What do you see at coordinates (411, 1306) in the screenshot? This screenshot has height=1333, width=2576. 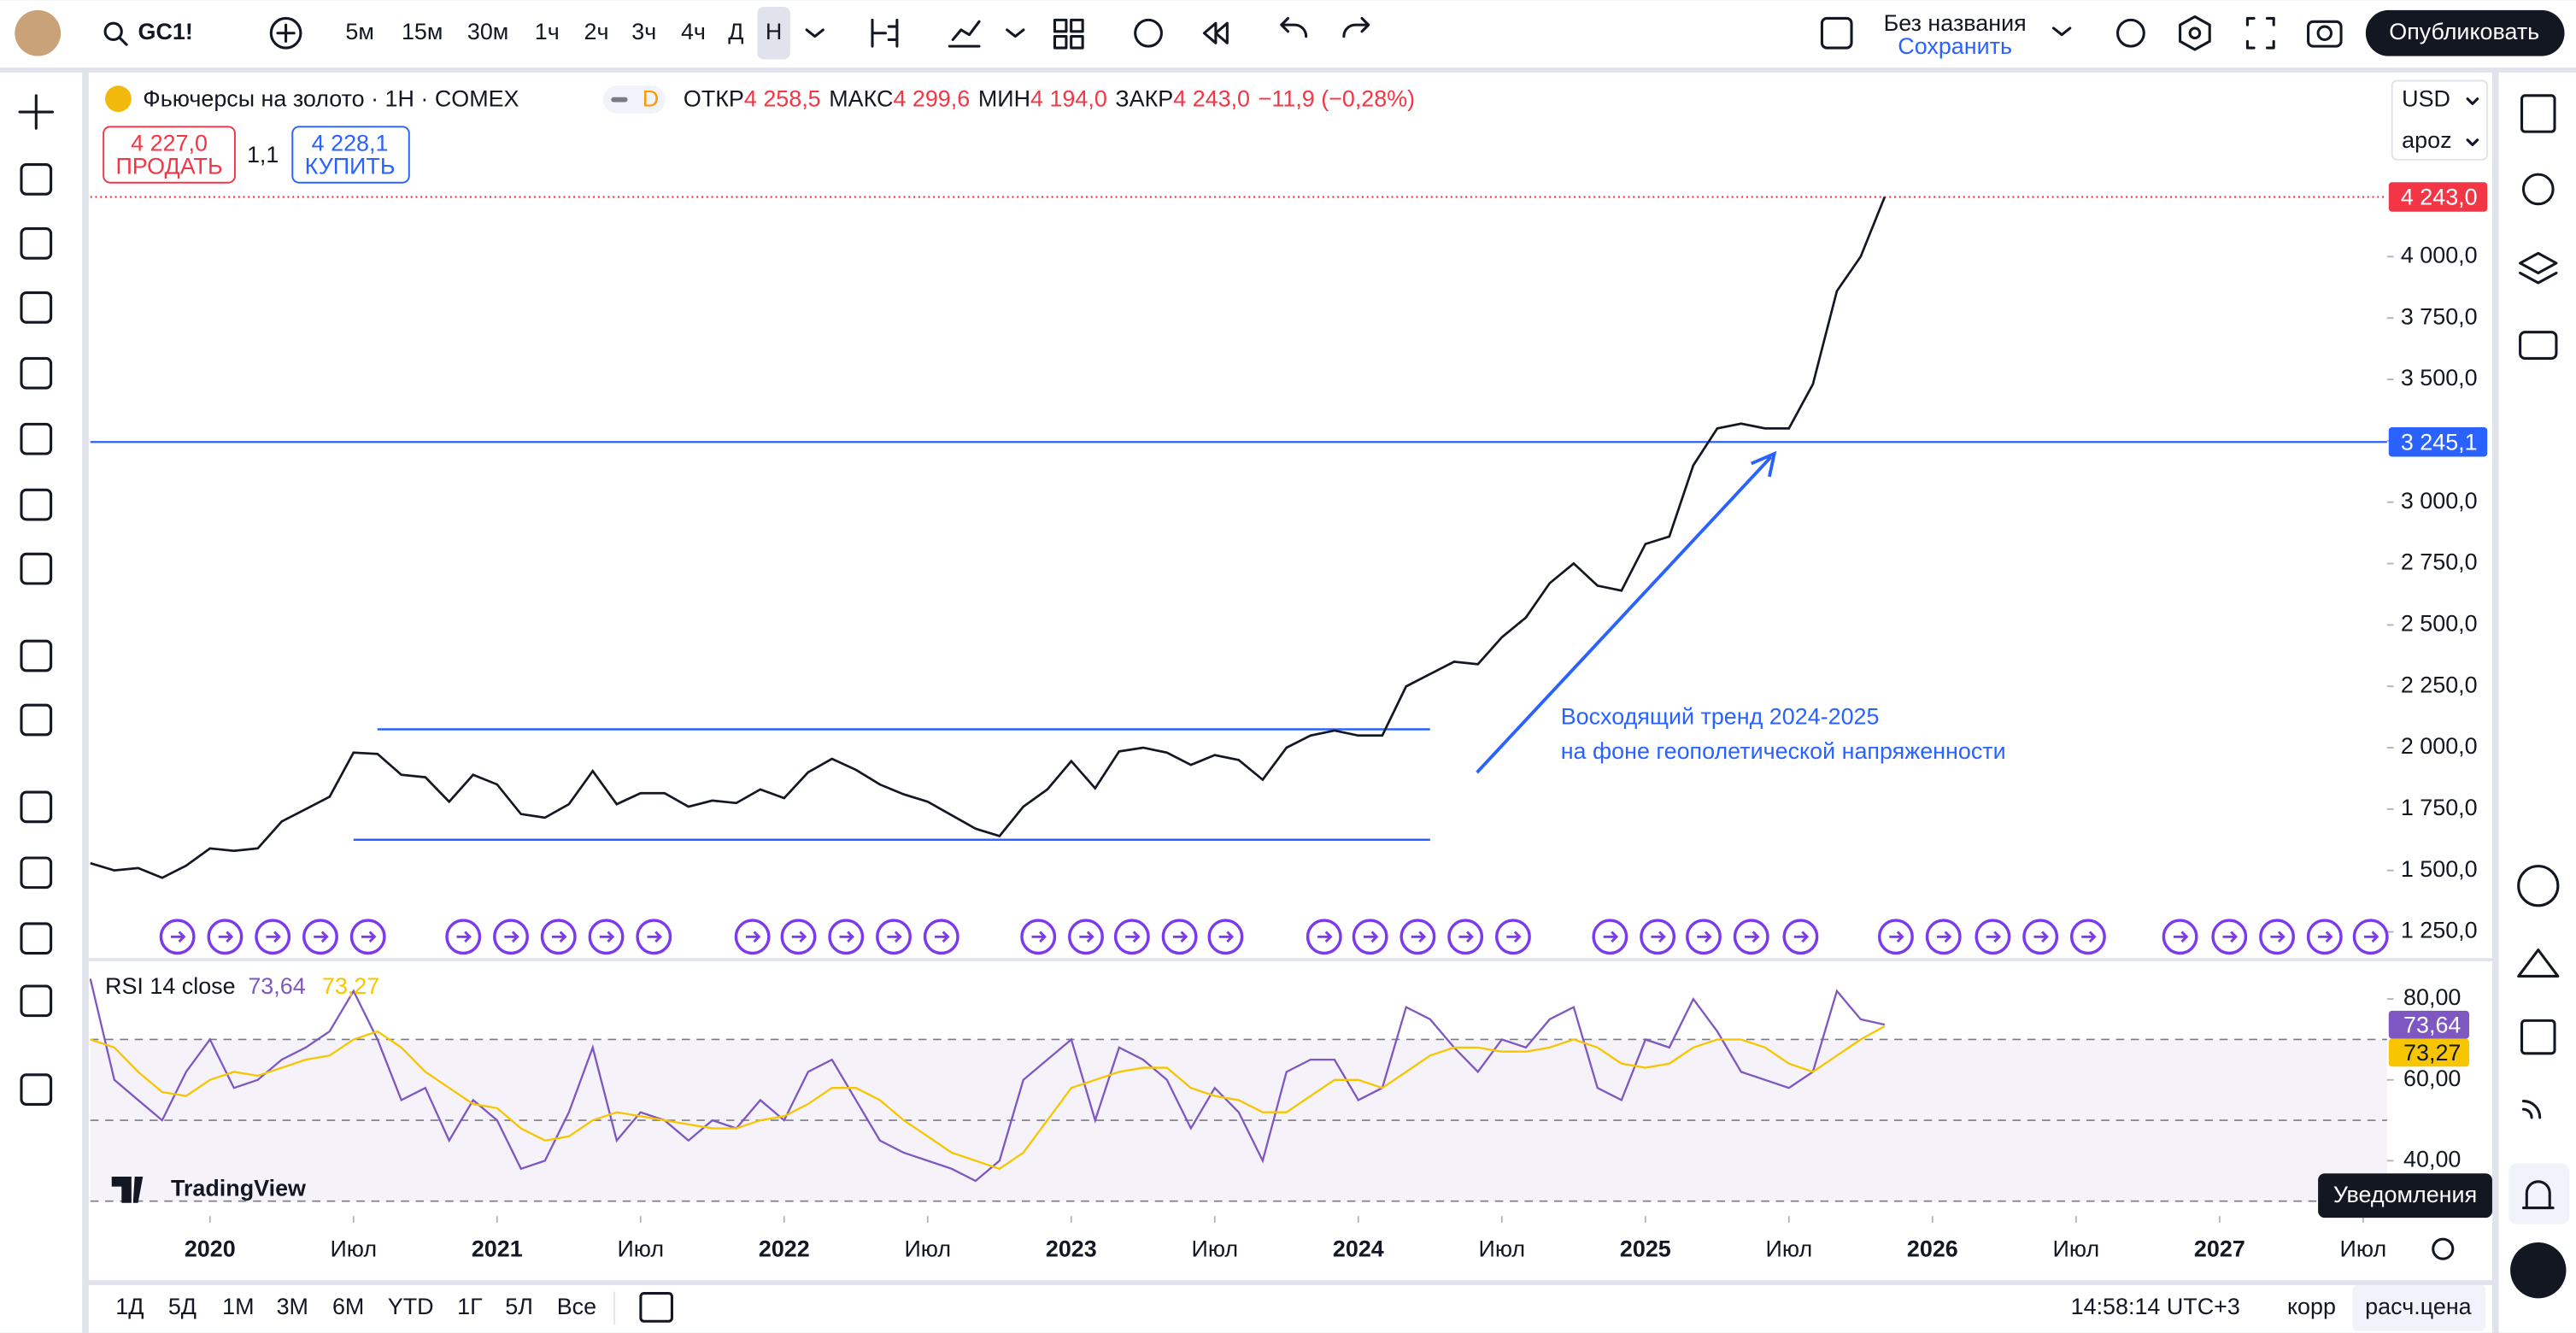 I see `range-button: YTD` at bounding box center [411, 1306].